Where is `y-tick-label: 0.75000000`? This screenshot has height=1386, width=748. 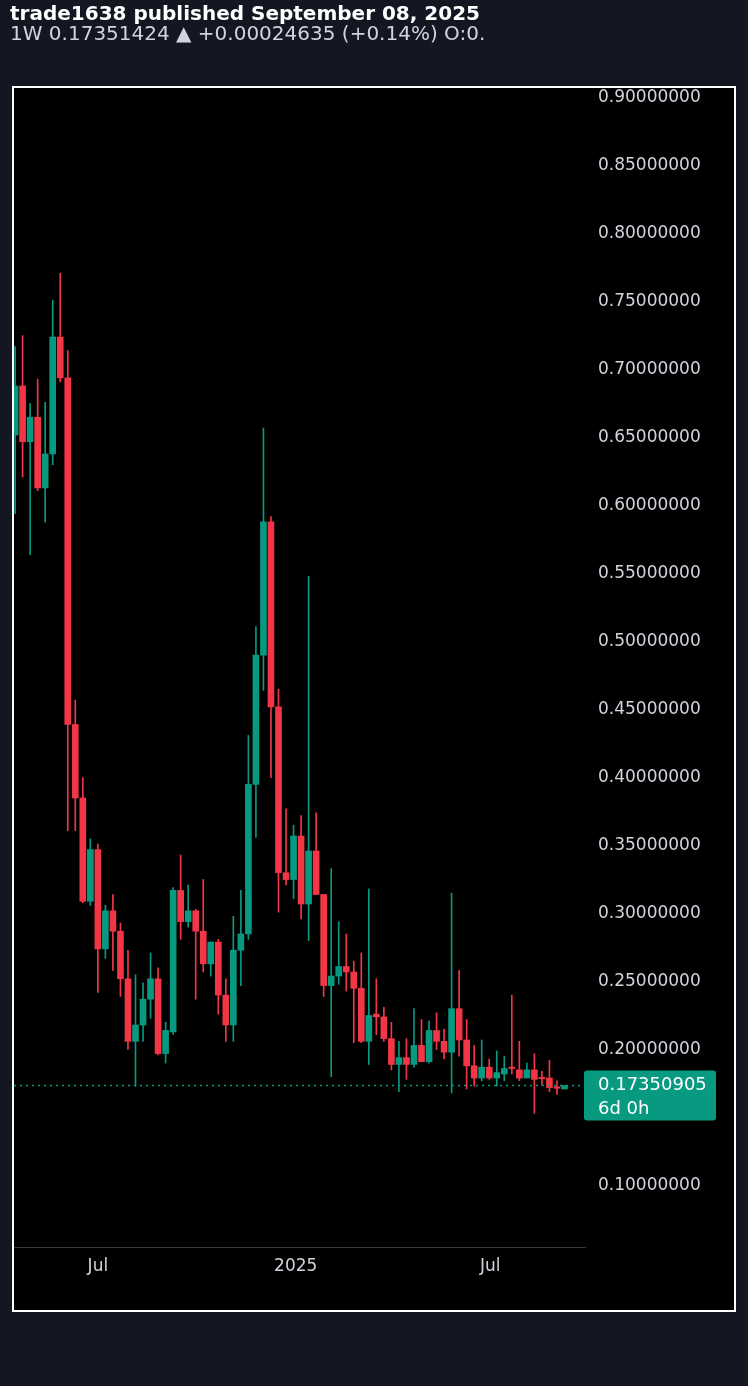 y-tick-label: 0.75000000 is located at coordinates (649, 299).